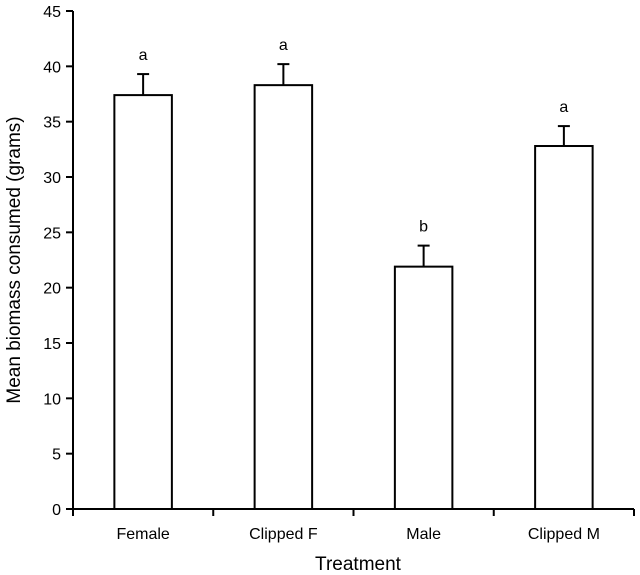 Image resolution: width=640 pixels, height=575 pixels. Describe the element at coordinates (423, 534) in the screenshot. I see `x-tick-label: Male` at that location.